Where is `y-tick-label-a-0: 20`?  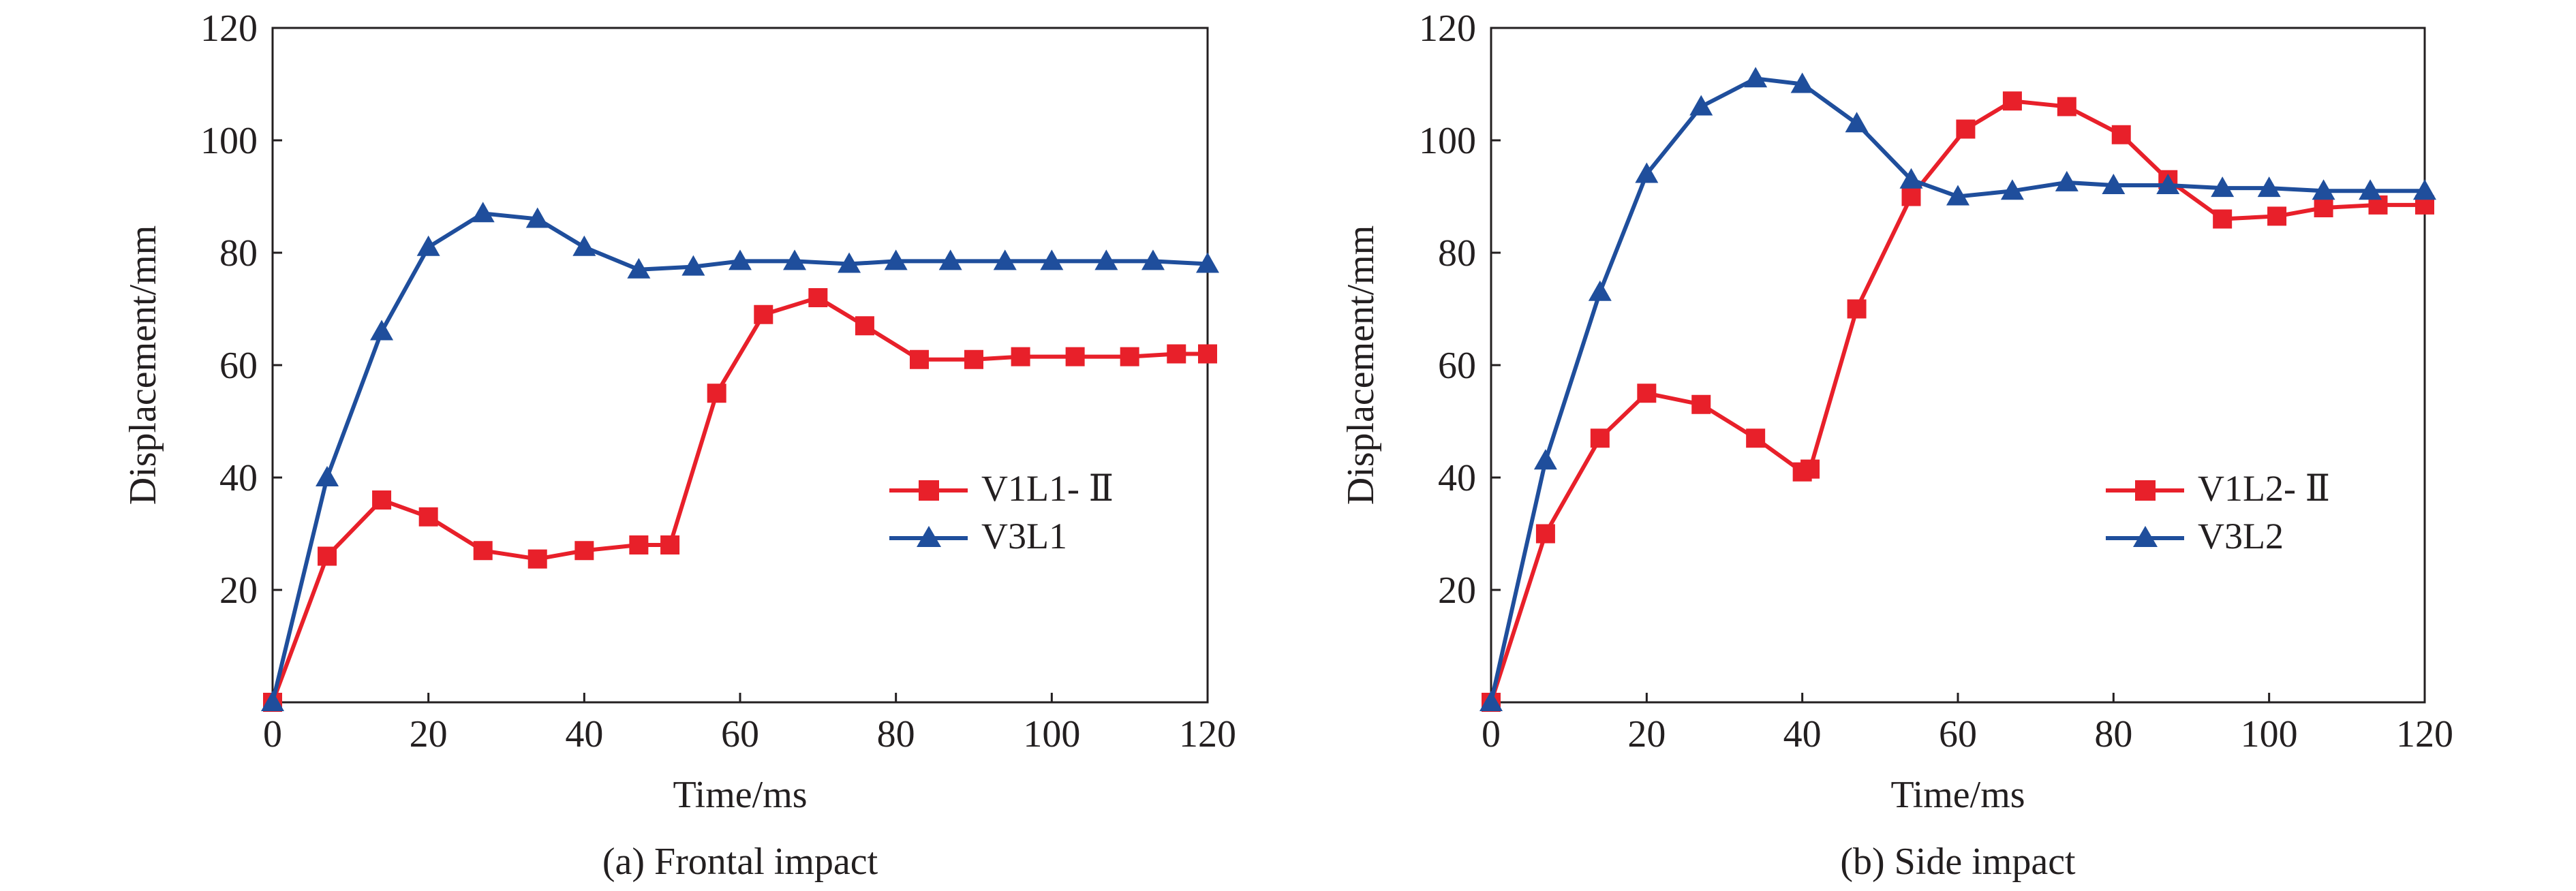 y-tick-label-a-0: 20 is located at coordinates (239, 590).